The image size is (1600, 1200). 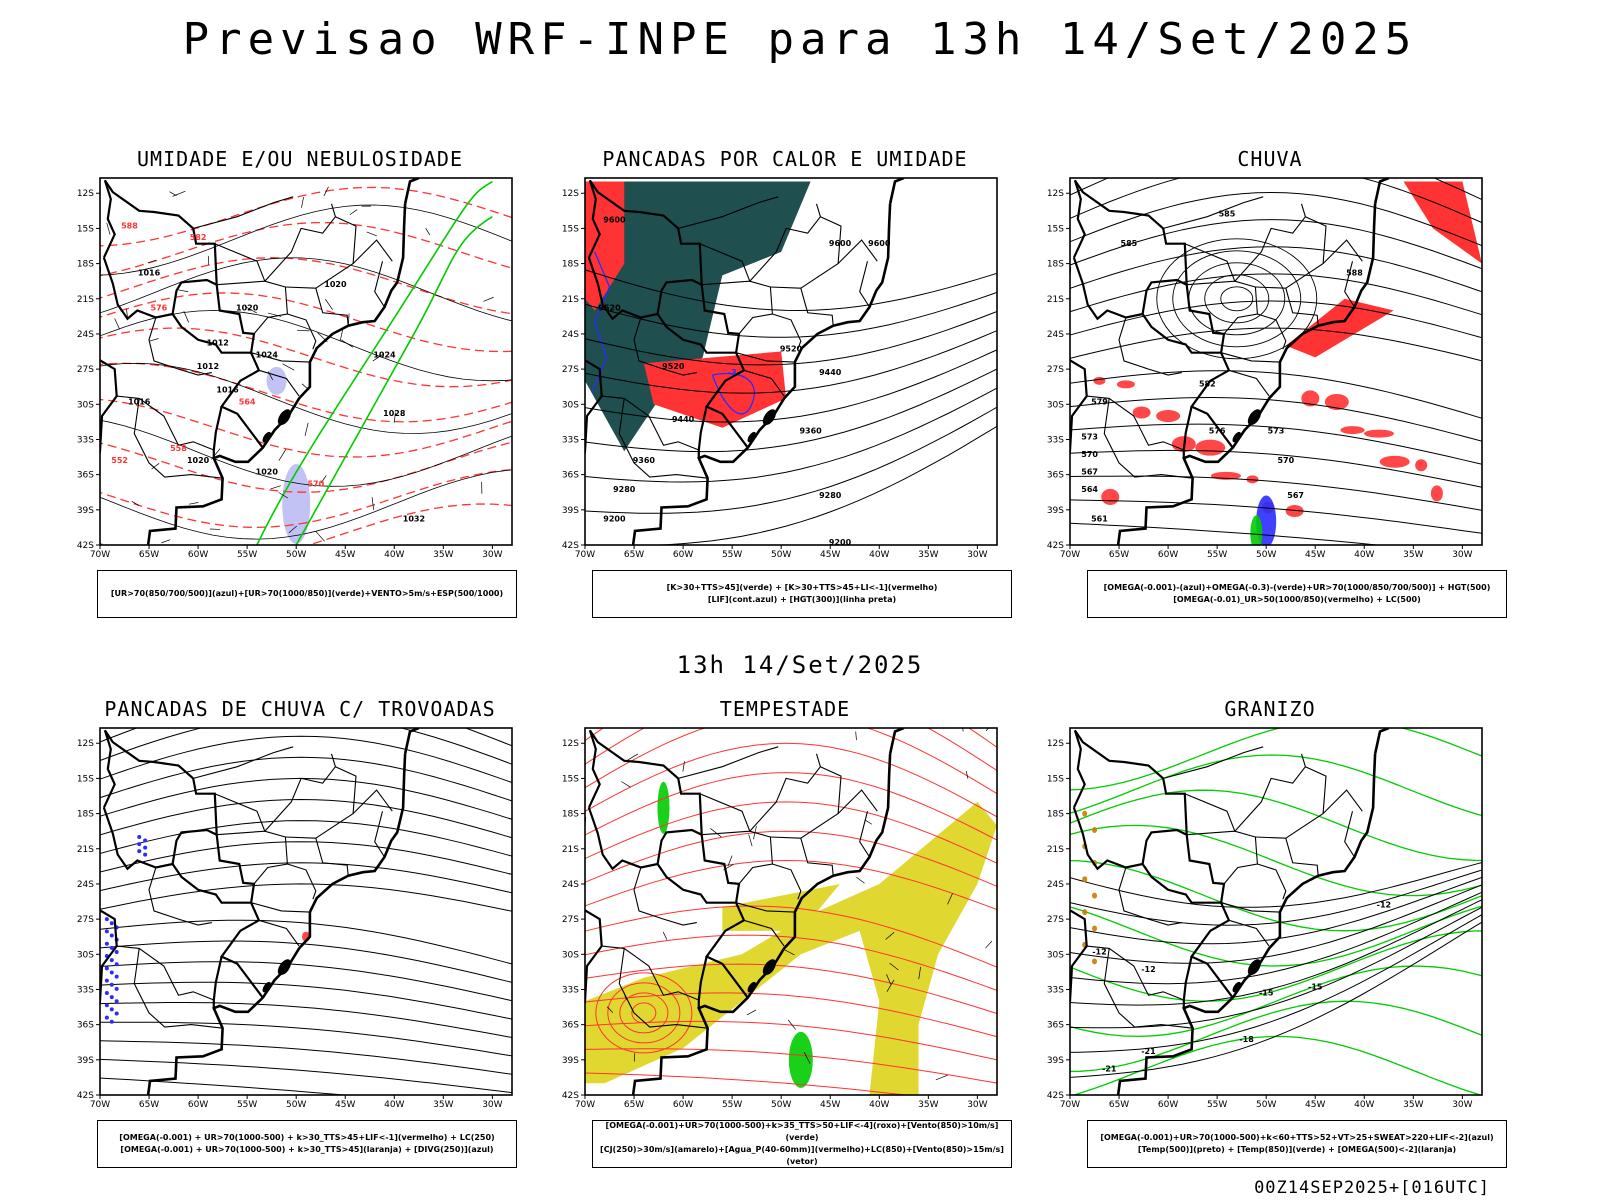 I want to click on lon-label: 30W, so click(x=977, y=1105).